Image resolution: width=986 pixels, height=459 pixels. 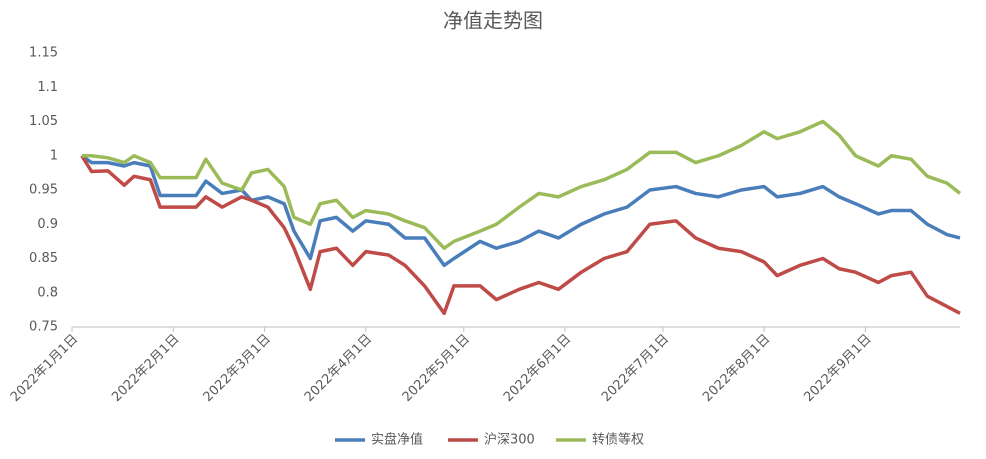 What do you see at coordinates (436, 368) in the screenshot?
I see `x-tick-label: 2022年5月1日` at bounding box center [436, 368].